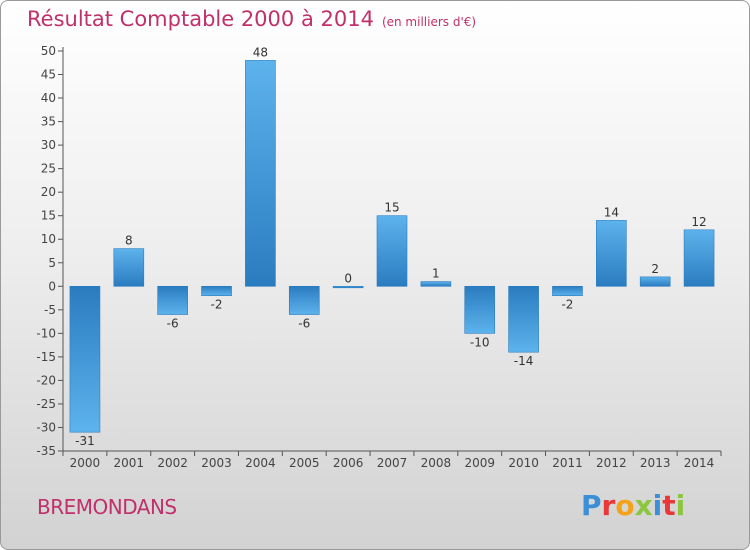 The width and height of the screenshot is (750, 550). What do you see at coordinates (304, 324) in the screenshot?
I see `data-label-2005: -6` at bounding box center [304, 324].